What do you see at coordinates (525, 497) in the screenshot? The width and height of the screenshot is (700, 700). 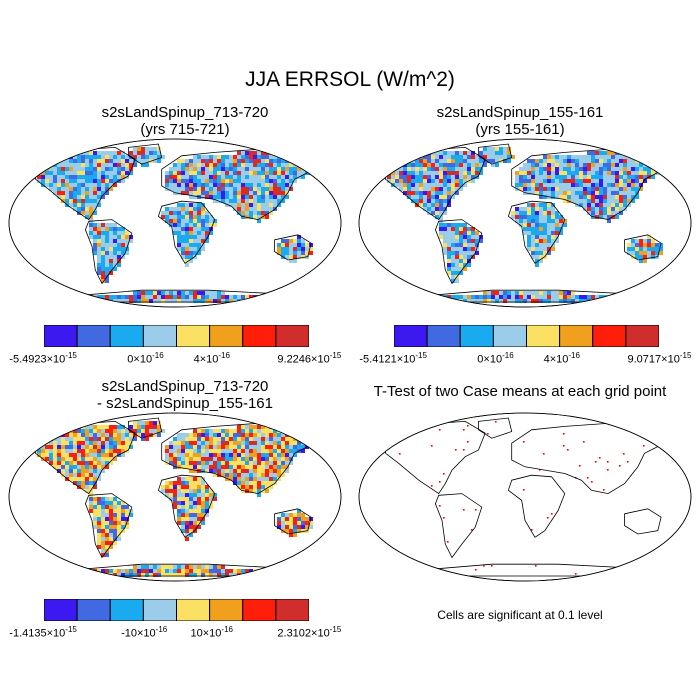 I see `map-outline` at bounding box center [525, 497].